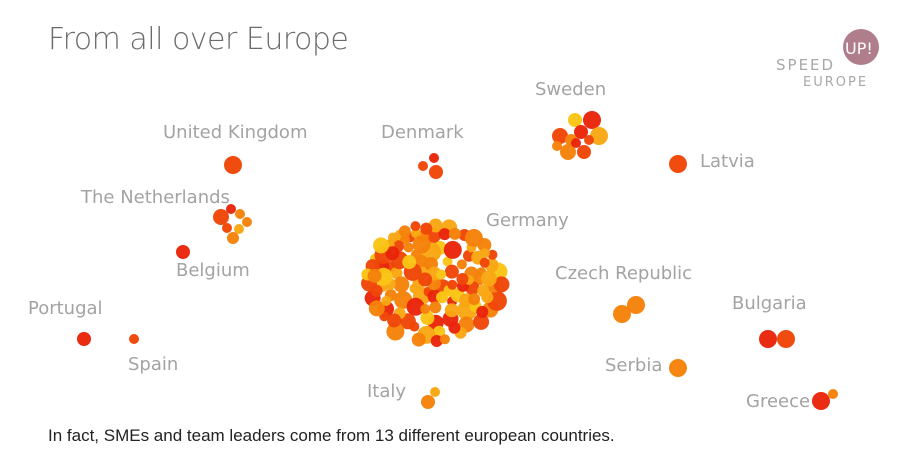 The height and width of the screenshot is (471, 899). What do you see at coordinates (678, 368) in the screenshot?
I see `bubble-serbia` at bounding box center [678, 368].